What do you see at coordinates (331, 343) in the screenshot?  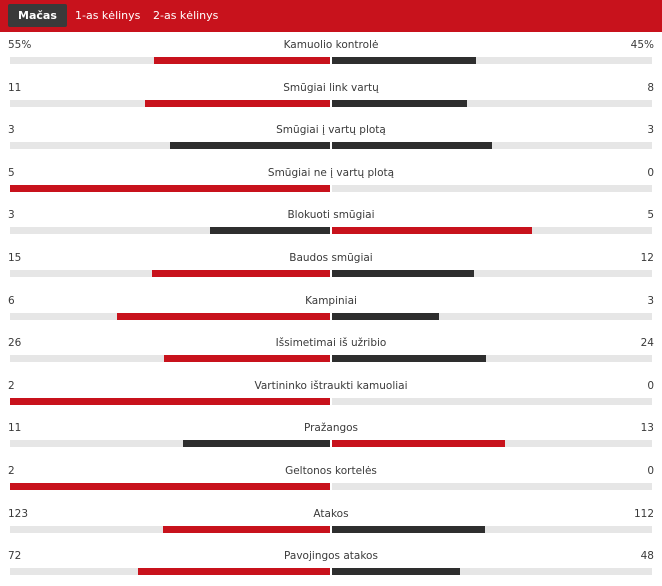 I see `stat-label: Išsimetimai iš užribio` at bounding box center [331, 343].